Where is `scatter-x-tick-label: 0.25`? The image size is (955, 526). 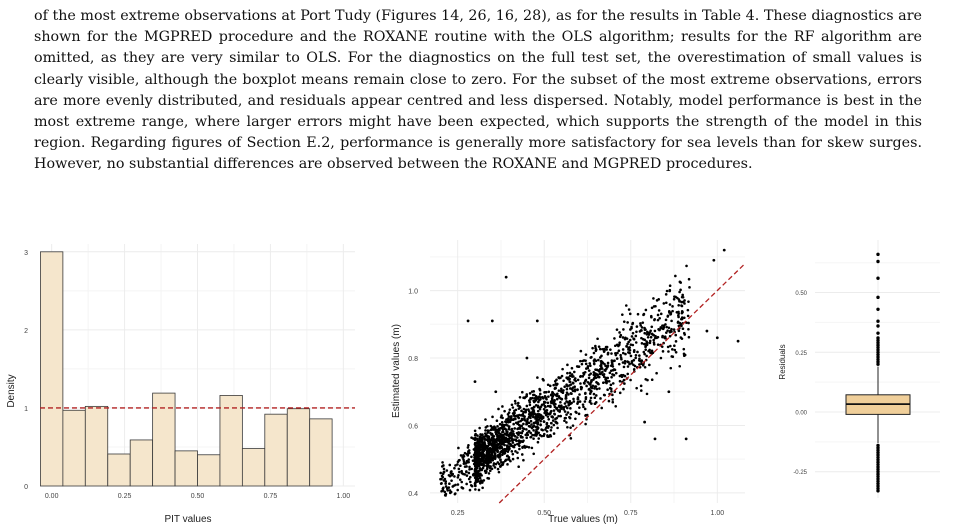
scatter-x-tick-label: 0.25 is located at coordinates (458, 513).